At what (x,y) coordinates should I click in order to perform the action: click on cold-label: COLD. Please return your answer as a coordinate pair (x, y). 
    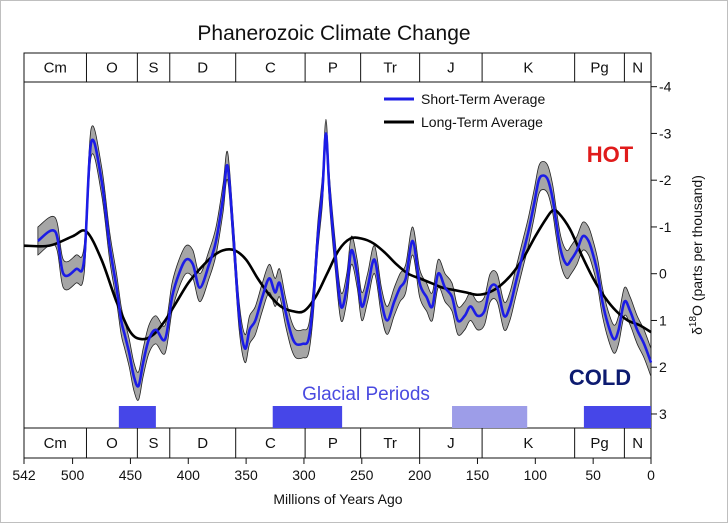
    Looking at the image, I should click on (600, 377).